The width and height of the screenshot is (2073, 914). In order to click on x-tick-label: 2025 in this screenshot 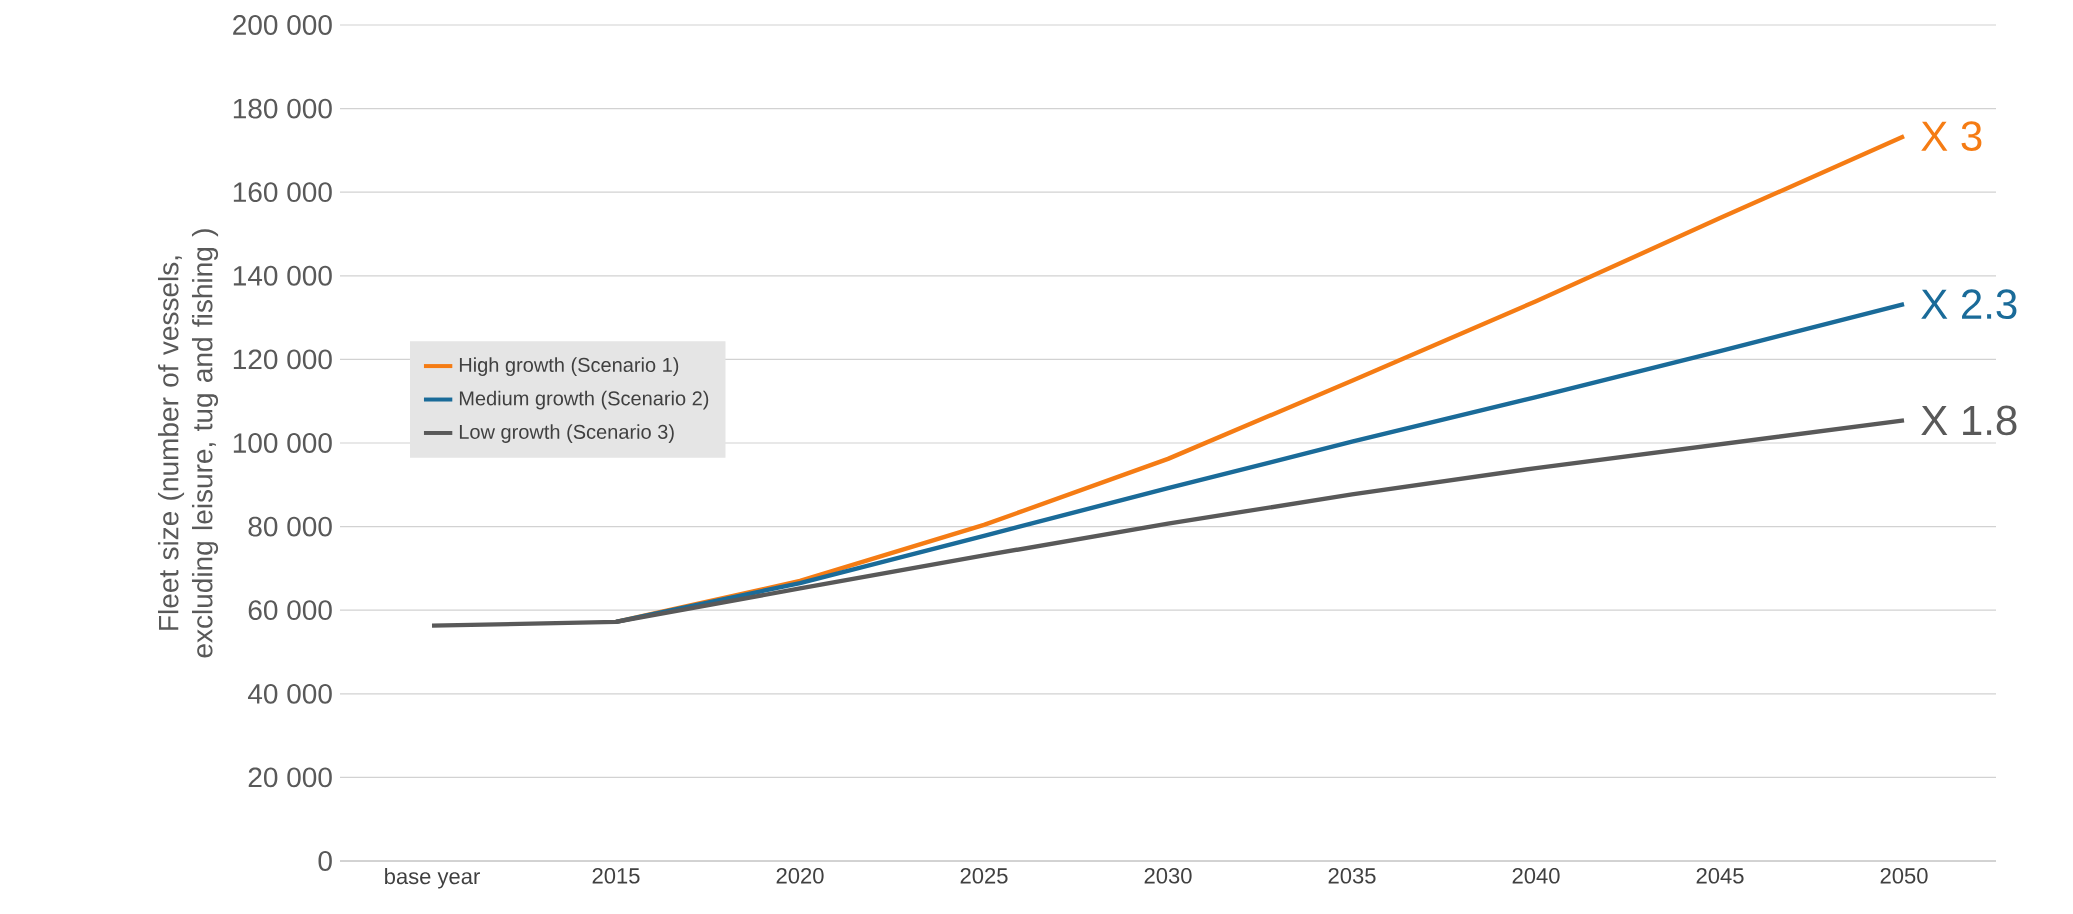, I will do `click(984, 876)`.